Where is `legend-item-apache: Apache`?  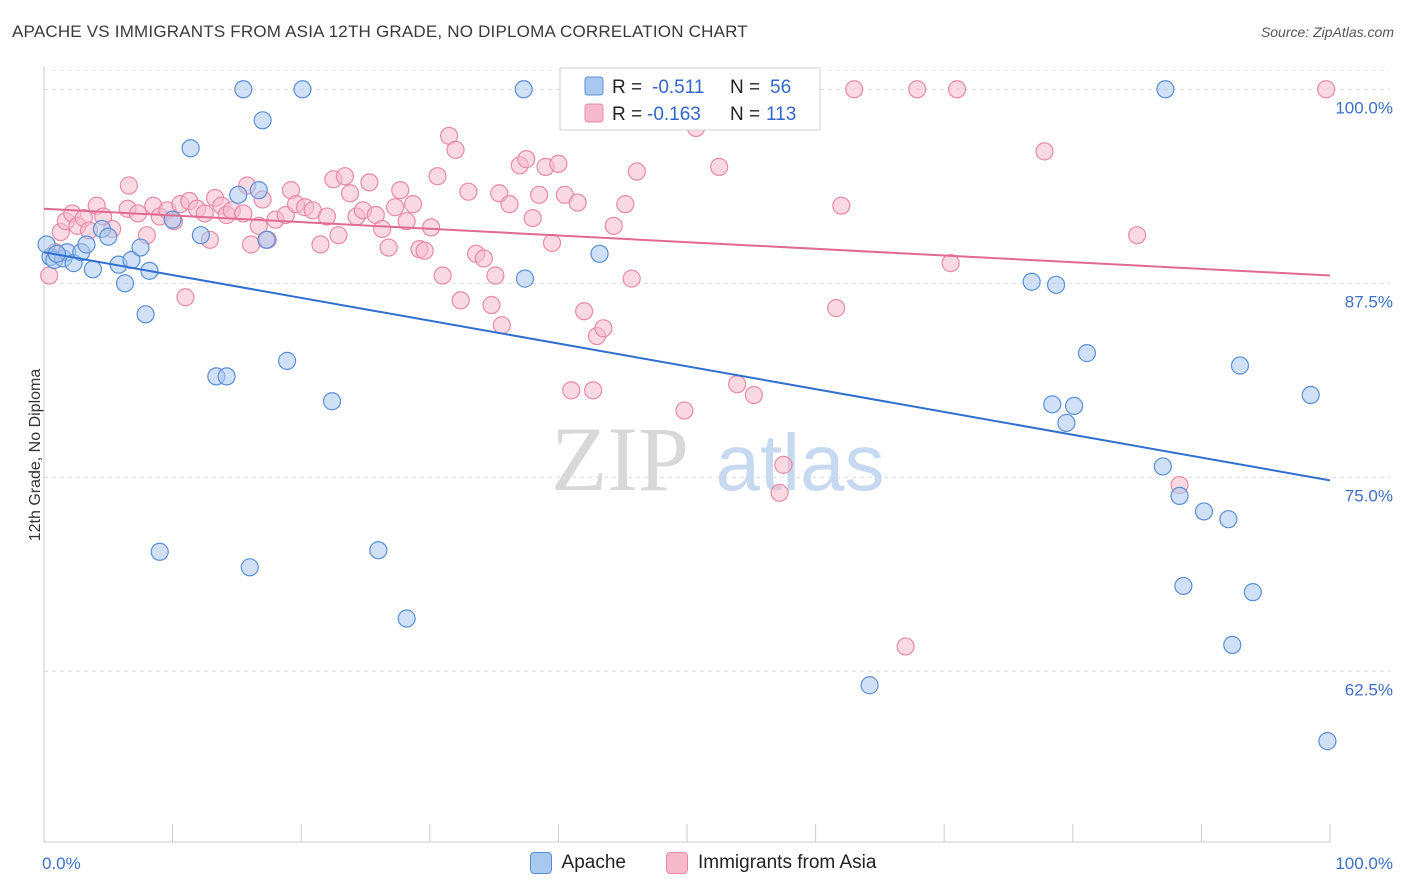 legend-item-apache: Apache is located at coordinates (577, 863).